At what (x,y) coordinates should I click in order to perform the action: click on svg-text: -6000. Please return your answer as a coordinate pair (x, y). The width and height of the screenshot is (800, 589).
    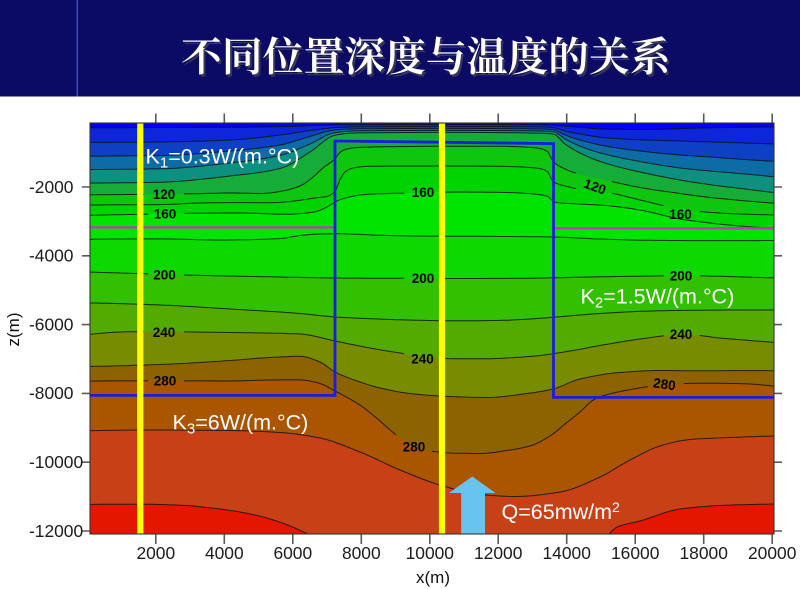
    Looking at the image, I should click on (51, 324).